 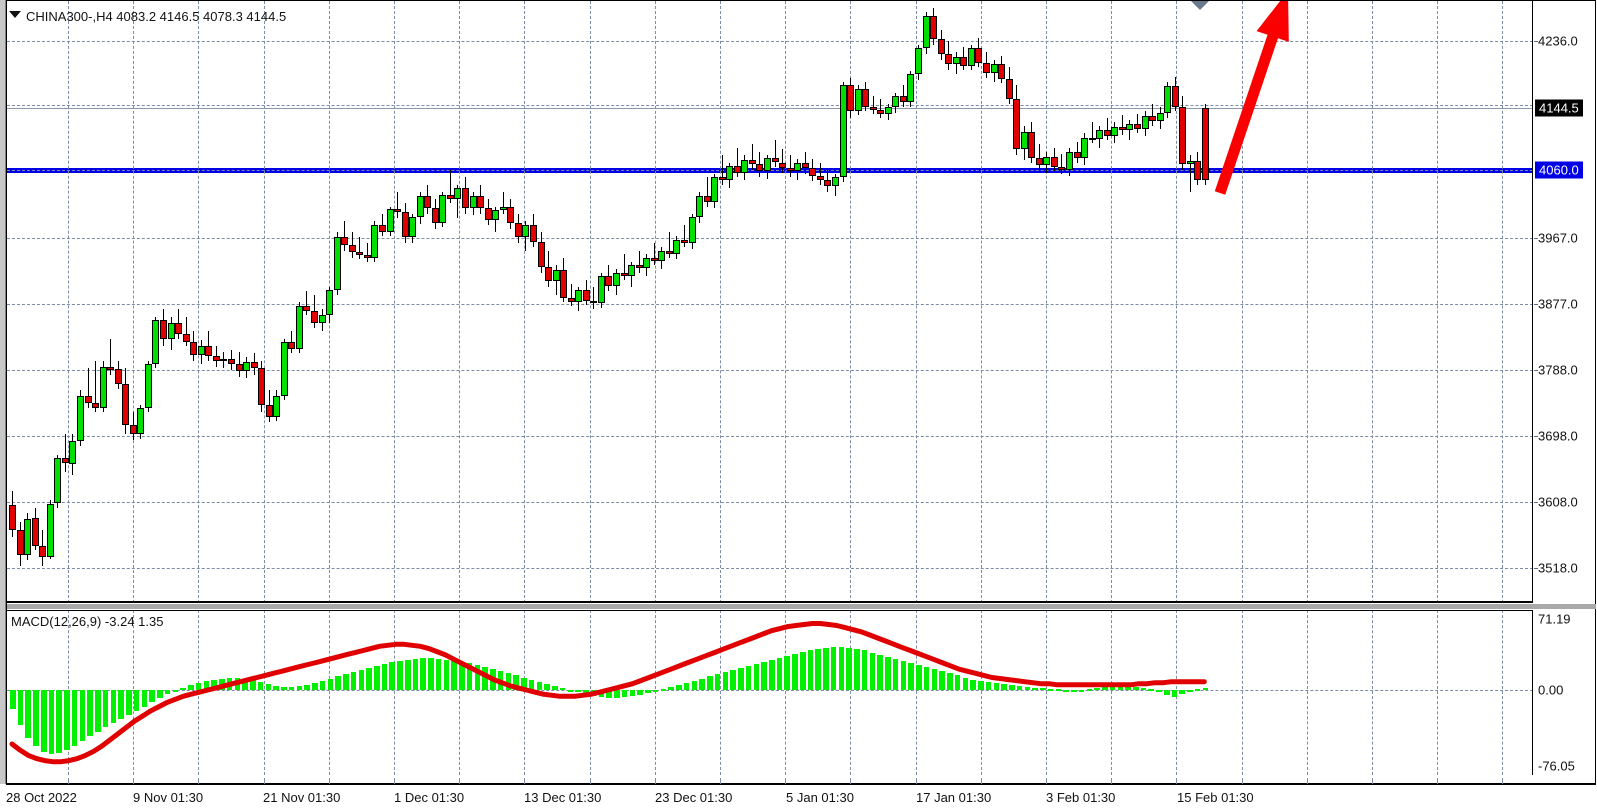 I want to click on axis-tick, so click(x=1536, y=502).